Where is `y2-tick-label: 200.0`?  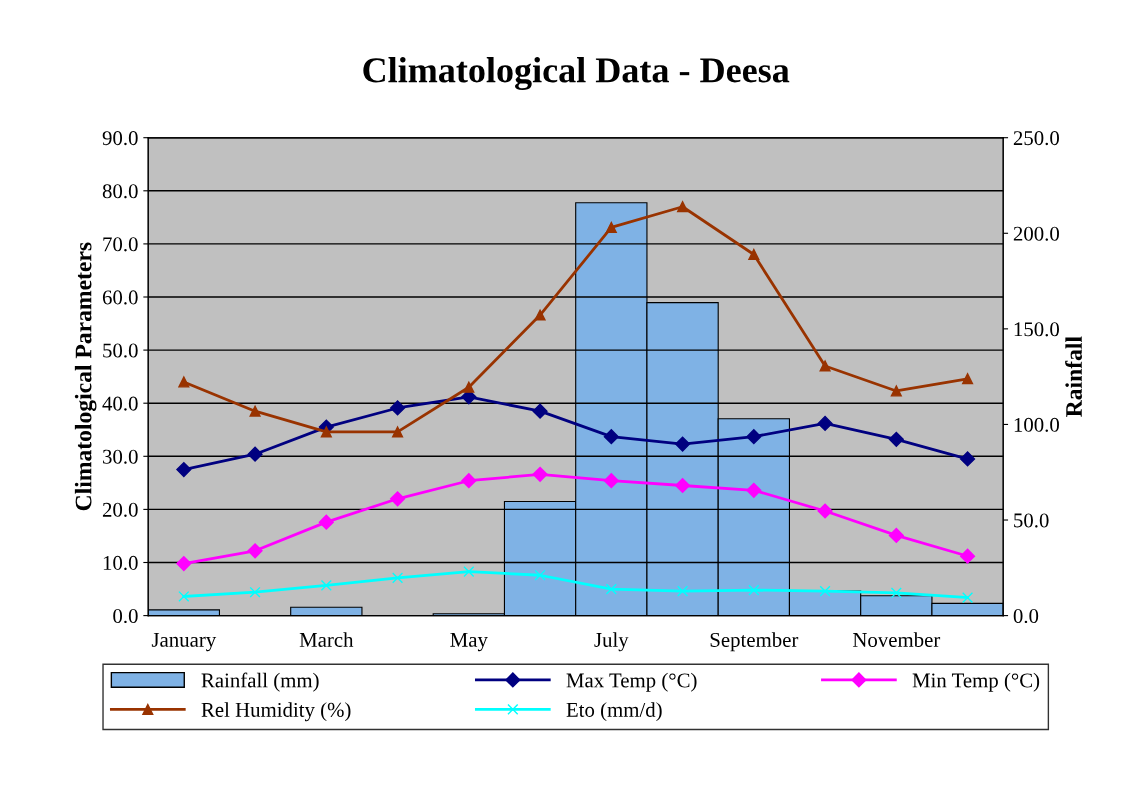
y2-tick-label: 200.0 is located at coordinates (1036, 233).